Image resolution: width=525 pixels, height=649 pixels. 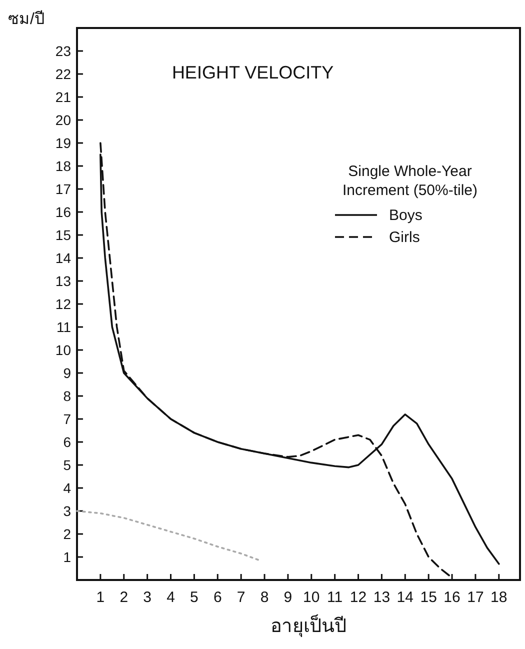 I want to click on x-tick-label: 13, so click(x=381, y=597).